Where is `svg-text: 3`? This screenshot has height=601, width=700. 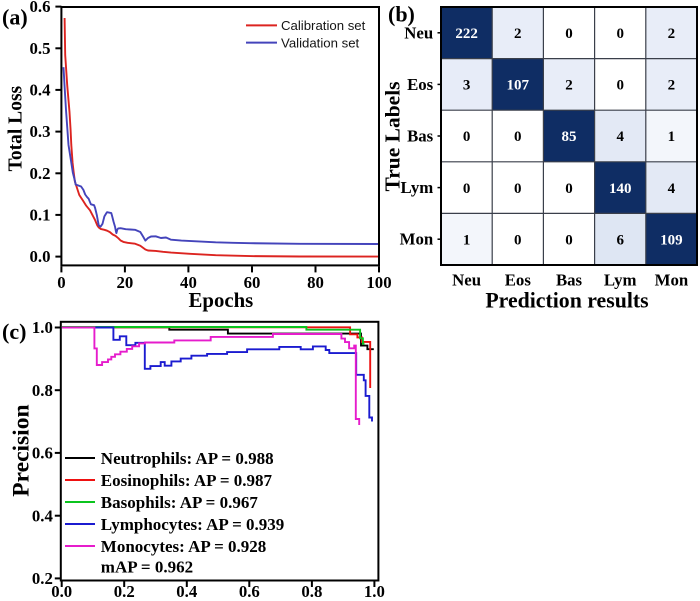 svg-text: 3 is located at coordinates (467, 86).